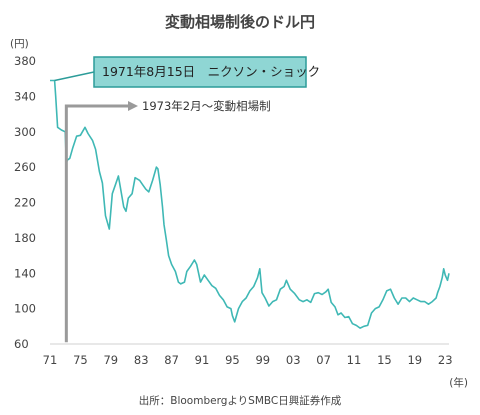 Image resolution: width=480 pixels, height=415 pixels. I want to click on x-tick-label: 71, so click(50, 360).